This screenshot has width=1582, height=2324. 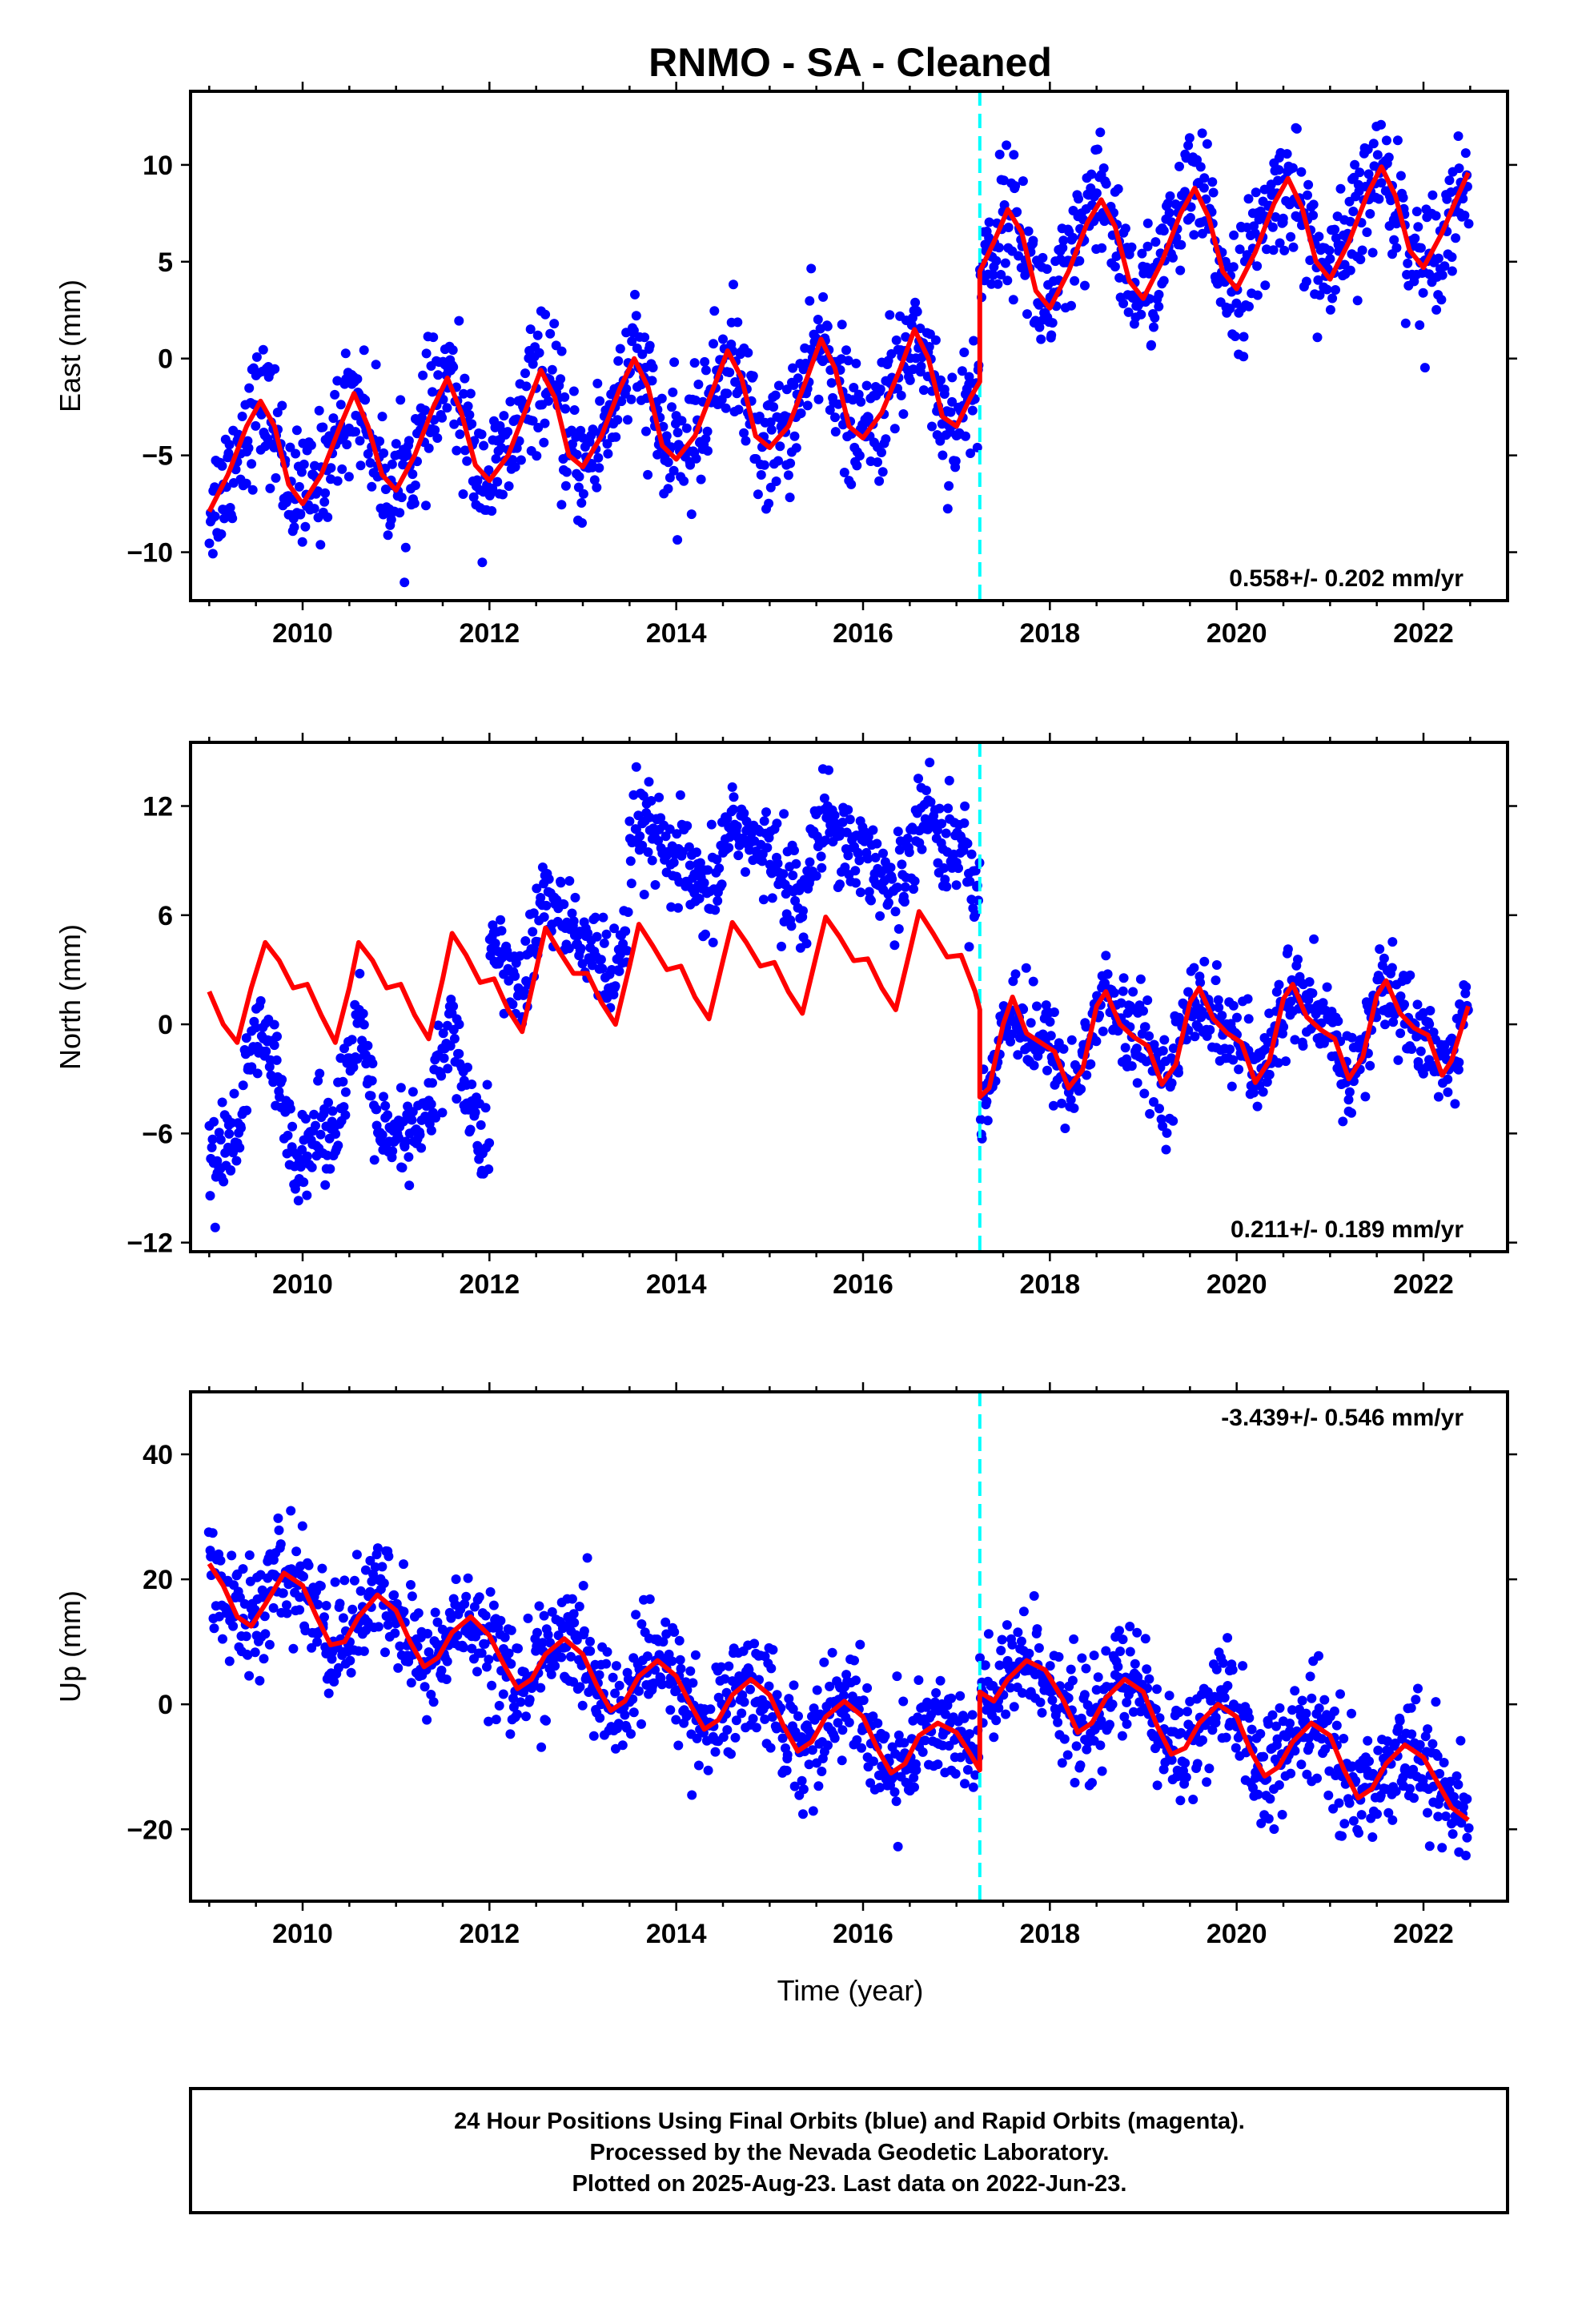 What do you see at coordinates (676, 1934) in the screenshot?
I see `x-tick-label: 2014` at bounding box center [676, 1934].